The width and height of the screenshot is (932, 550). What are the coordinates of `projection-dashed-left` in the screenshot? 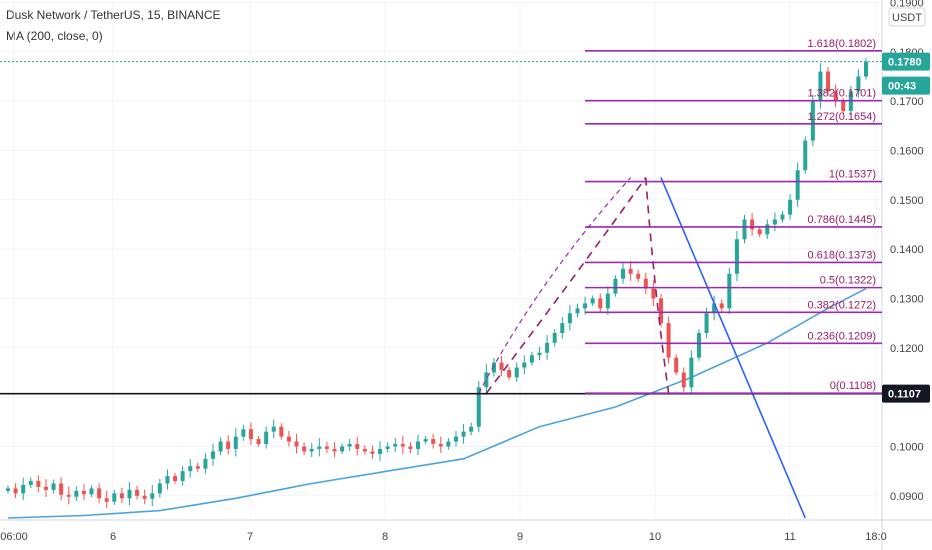 It's located at (555, 285).